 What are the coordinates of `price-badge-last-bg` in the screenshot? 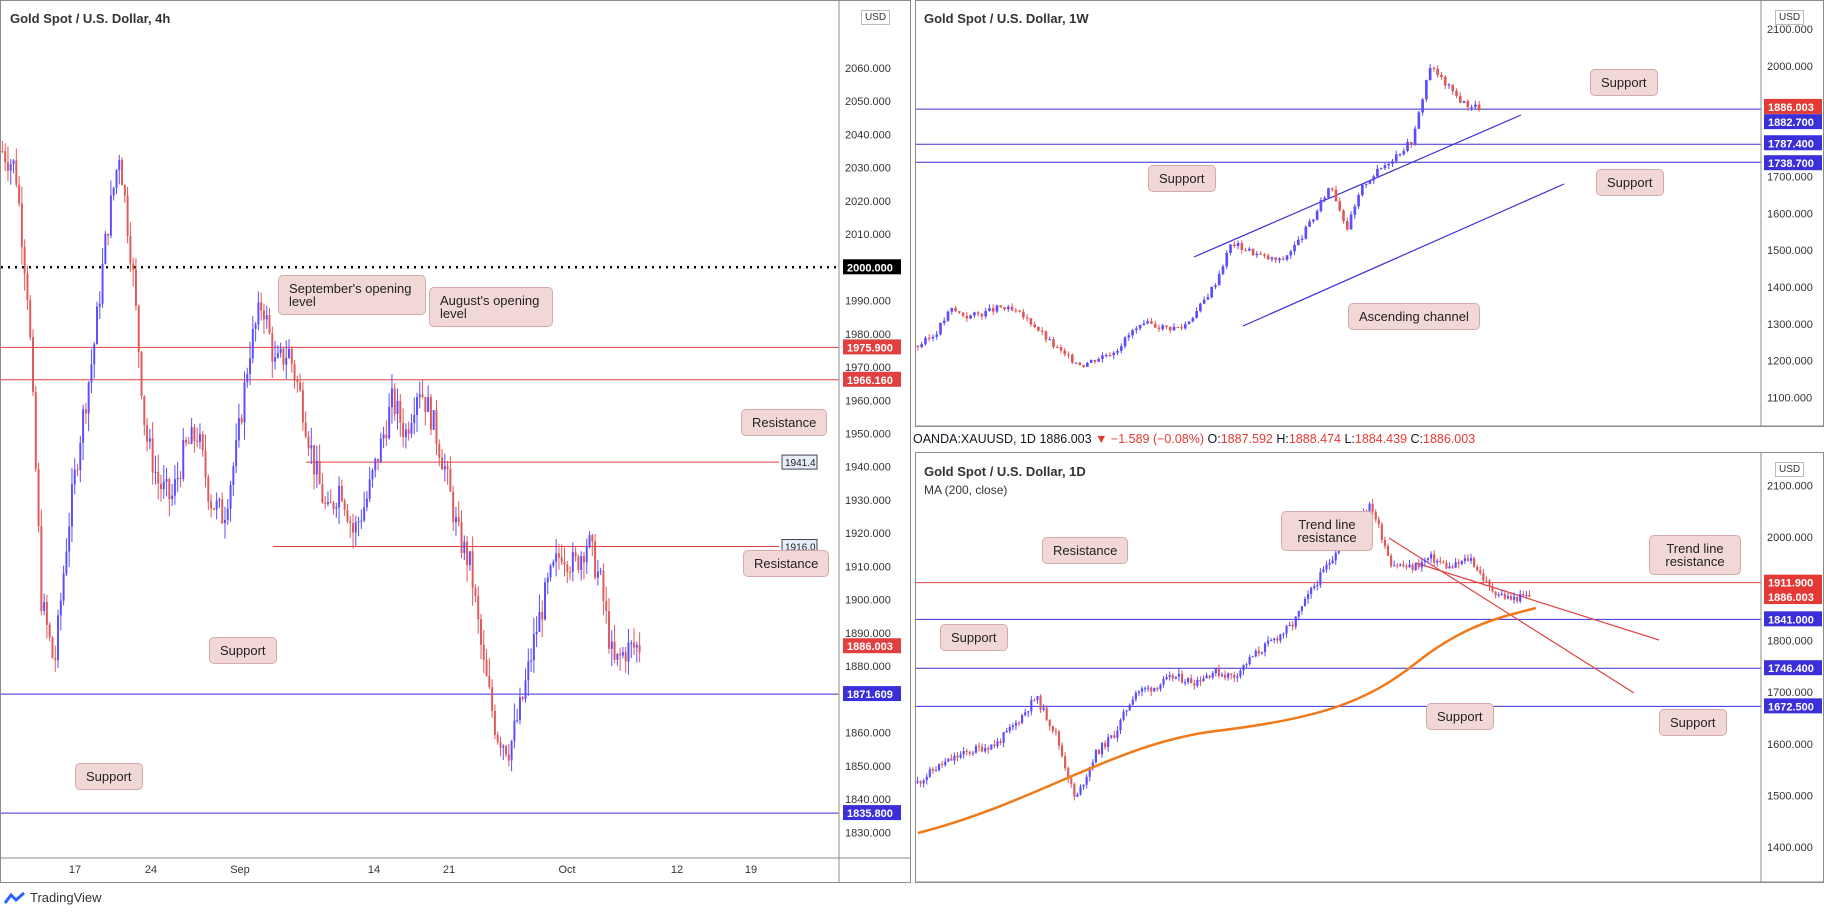 It's located at (872, 646).